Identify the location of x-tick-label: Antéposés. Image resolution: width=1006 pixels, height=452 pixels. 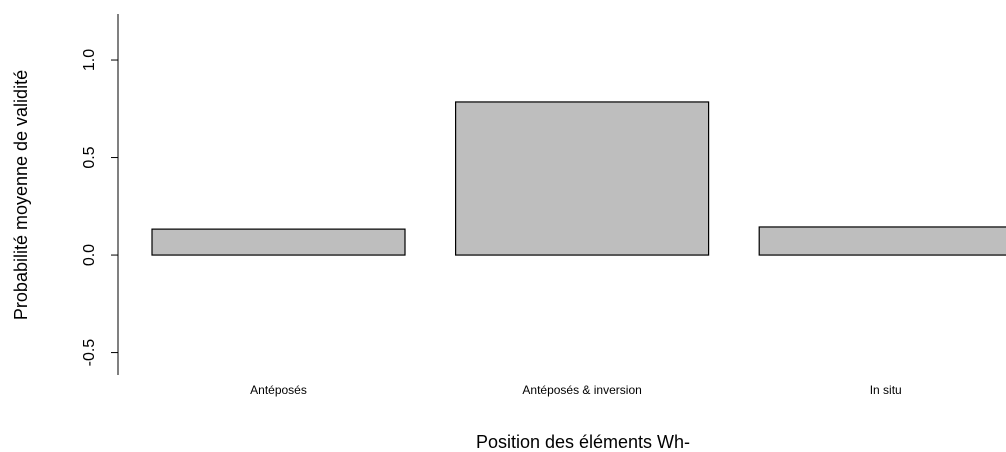
(278, 390).